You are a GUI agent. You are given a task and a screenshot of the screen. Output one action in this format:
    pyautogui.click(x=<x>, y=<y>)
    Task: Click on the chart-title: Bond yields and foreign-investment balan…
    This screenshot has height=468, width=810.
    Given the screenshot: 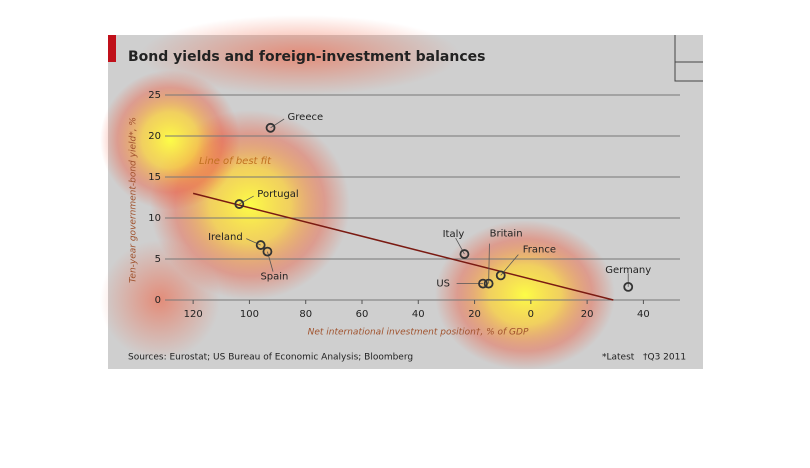 What is the action you would take?
    pyautogui.click(x=306, y=57)
    